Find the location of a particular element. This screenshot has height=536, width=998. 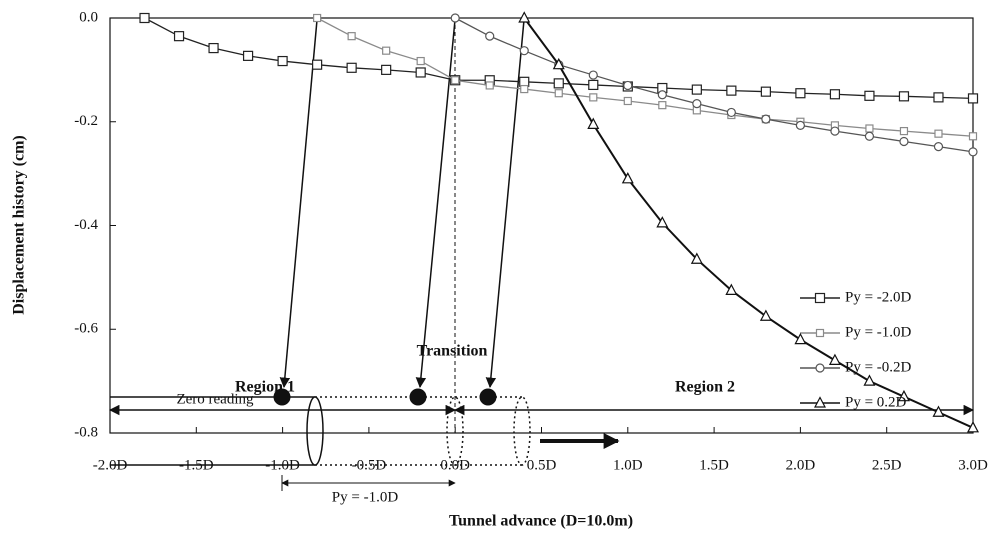

x-axis-title: Tunnel advance (D=10.0m) is located at coordinates (541, 521).